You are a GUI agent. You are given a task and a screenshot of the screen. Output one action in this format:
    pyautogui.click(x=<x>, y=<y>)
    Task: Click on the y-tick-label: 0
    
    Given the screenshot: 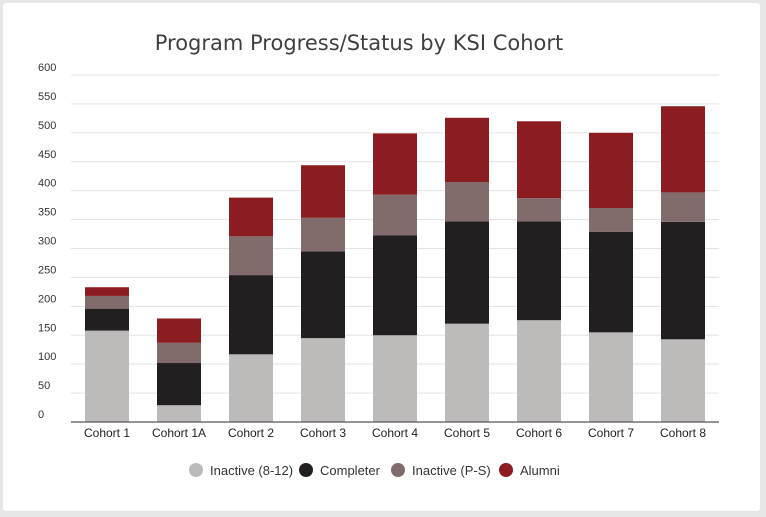 What is the action you would take?
    pyautogui.click(x=41, y=415)
    